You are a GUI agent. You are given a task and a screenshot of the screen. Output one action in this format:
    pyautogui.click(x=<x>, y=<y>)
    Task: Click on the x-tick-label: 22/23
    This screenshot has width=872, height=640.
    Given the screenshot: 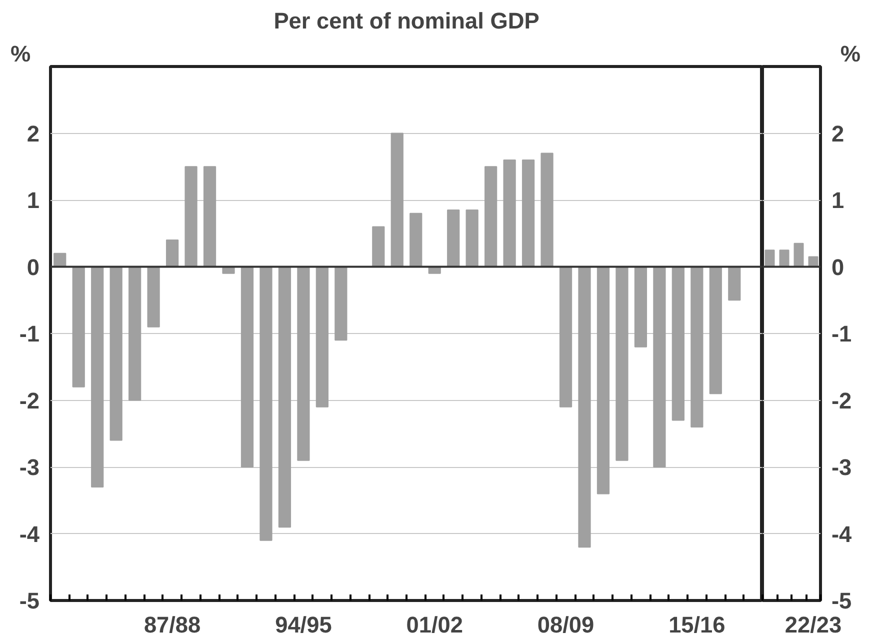 What is the action you would take?
    pyautogui.click(x=813, y=625)
    